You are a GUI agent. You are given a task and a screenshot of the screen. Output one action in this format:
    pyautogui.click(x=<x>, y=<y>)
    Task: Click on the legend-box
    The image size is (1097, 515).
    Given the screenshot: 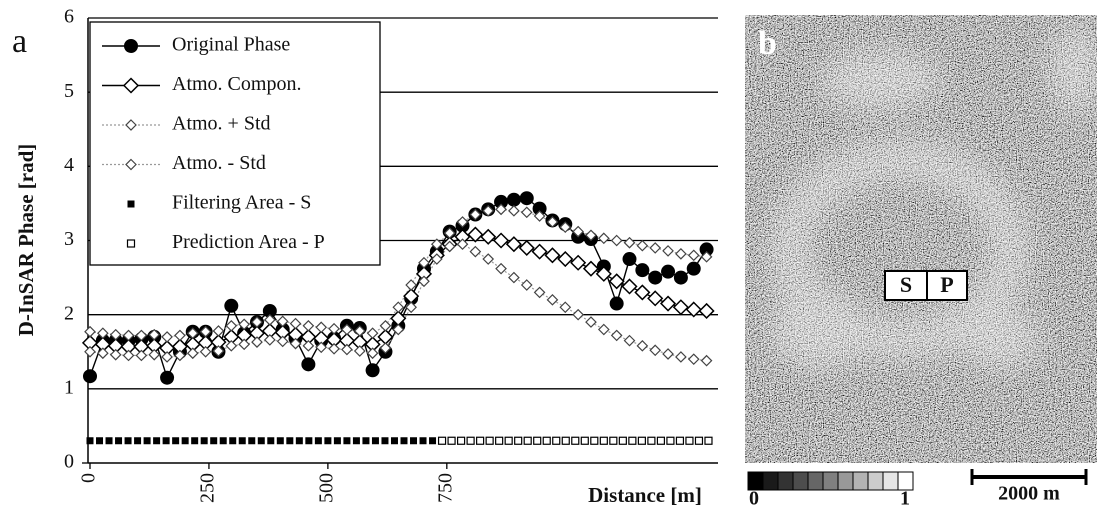 What is the action you would take?
    pyautogui.click(x=235, y=143)
    